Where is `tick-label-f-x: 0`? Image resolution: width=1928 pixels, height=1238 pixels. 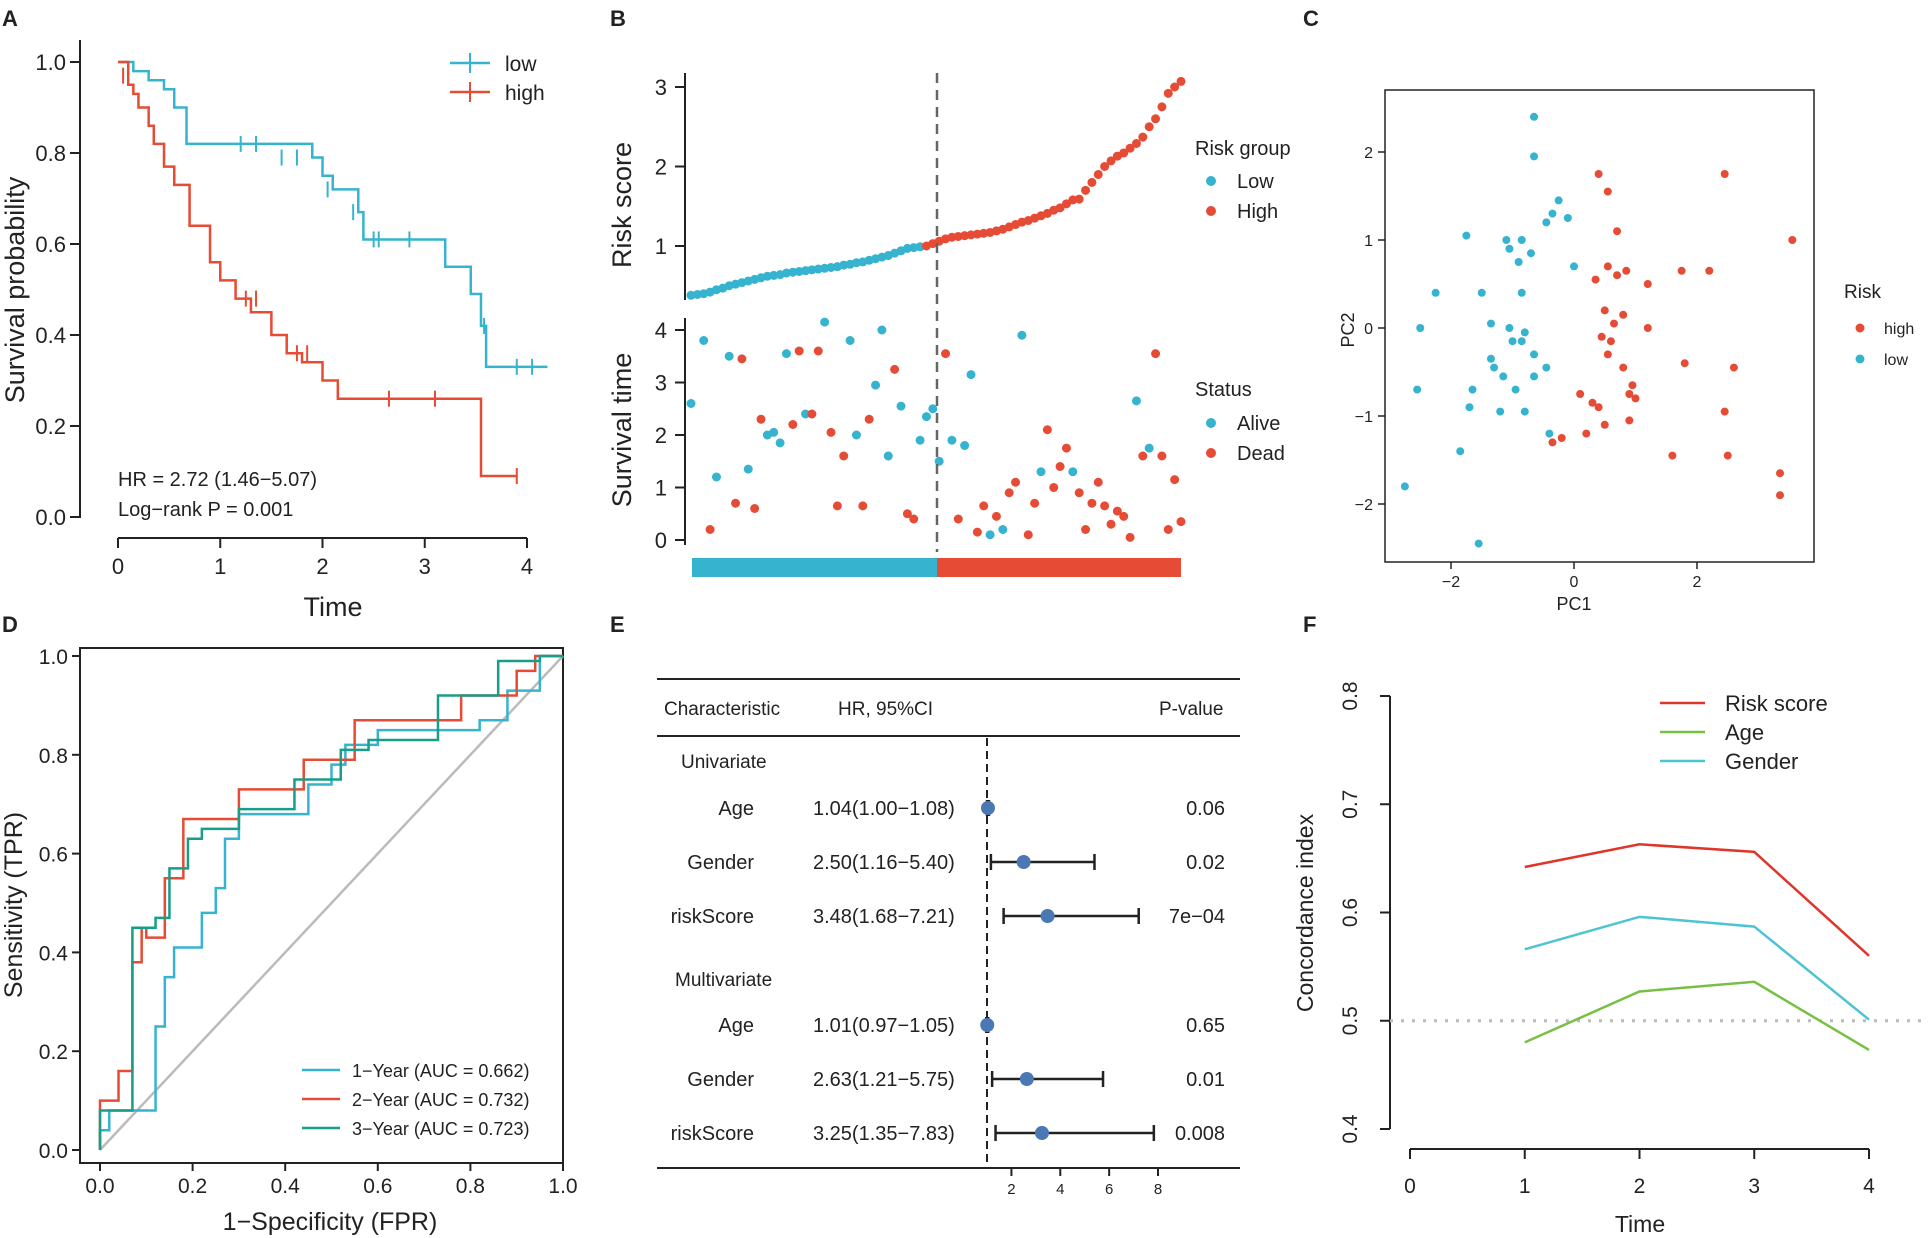 tick-label-f-x: 0 is located at coordinates (1410, 1186).